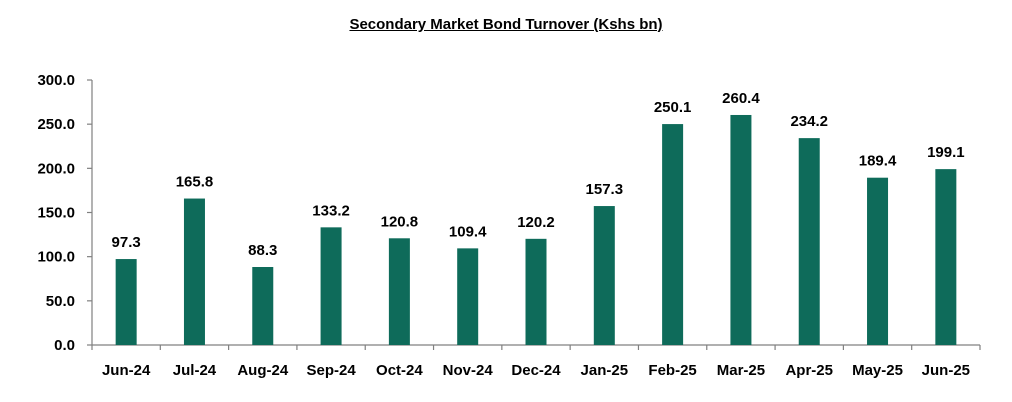 This screenshot has height=402, width=1012. I want to click on x-tick-label: Apr-25, so click(809, 370).